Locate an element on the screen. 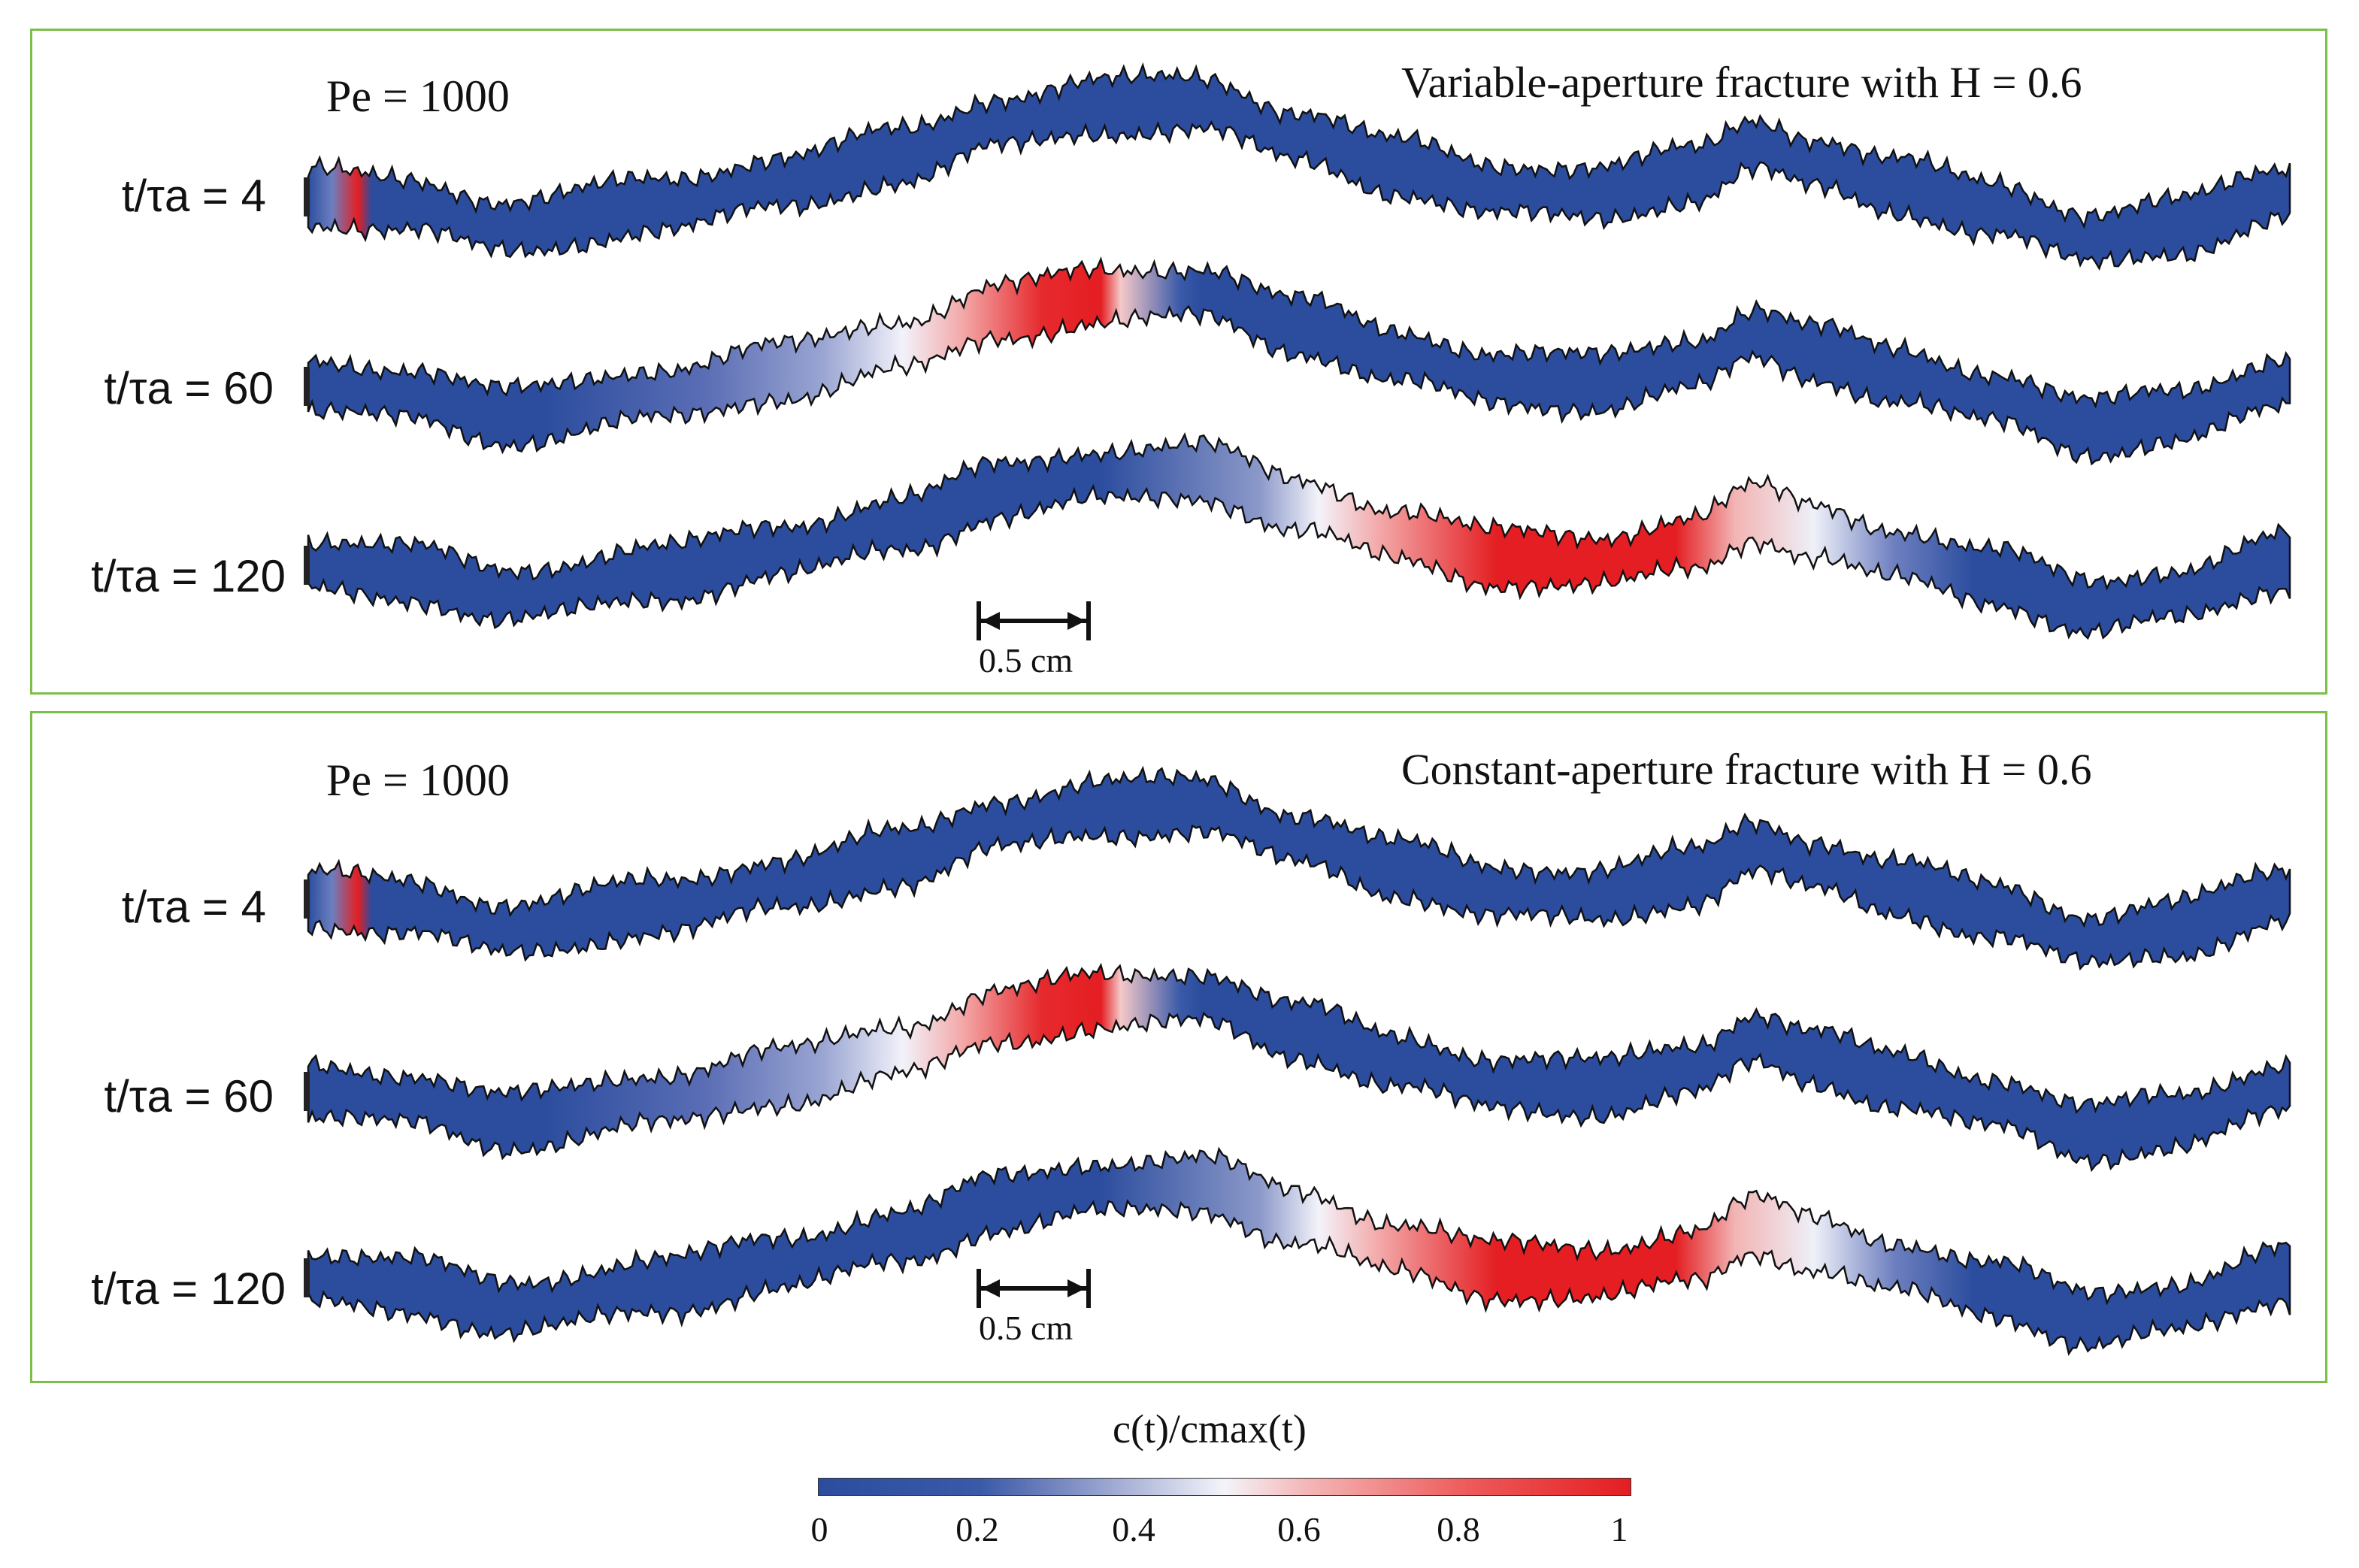 The image size is (2359, 1568). colorbar-tick: 0.2 is located at coordinates (977, 1529).